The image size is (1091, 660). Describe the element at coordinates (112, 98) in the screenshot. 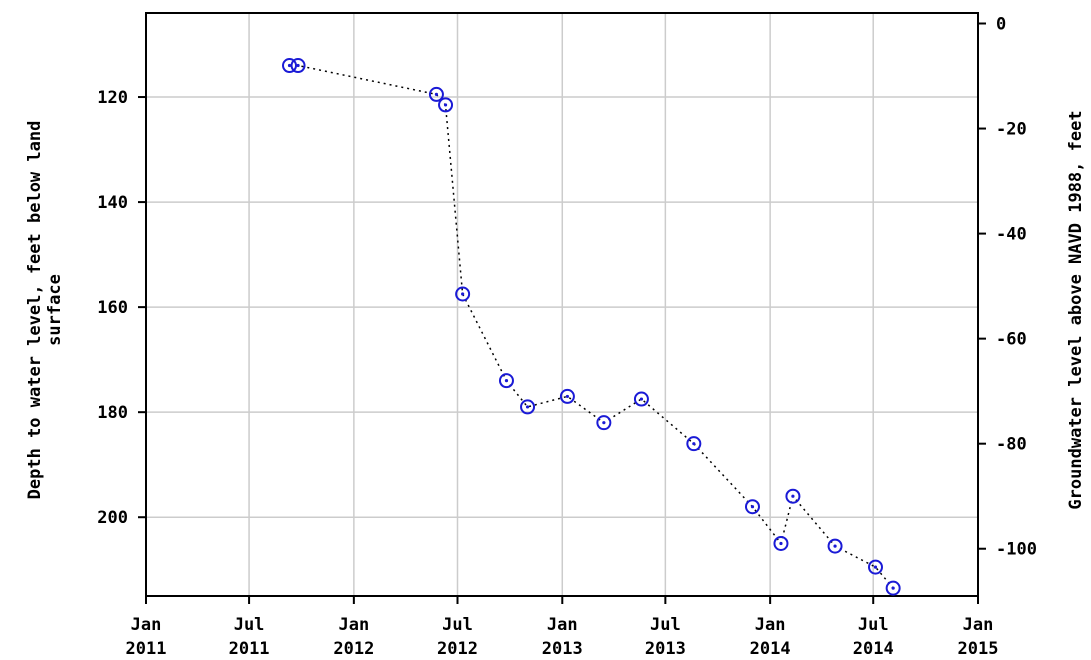

I see `left-y-tick-label: 120` at that location.